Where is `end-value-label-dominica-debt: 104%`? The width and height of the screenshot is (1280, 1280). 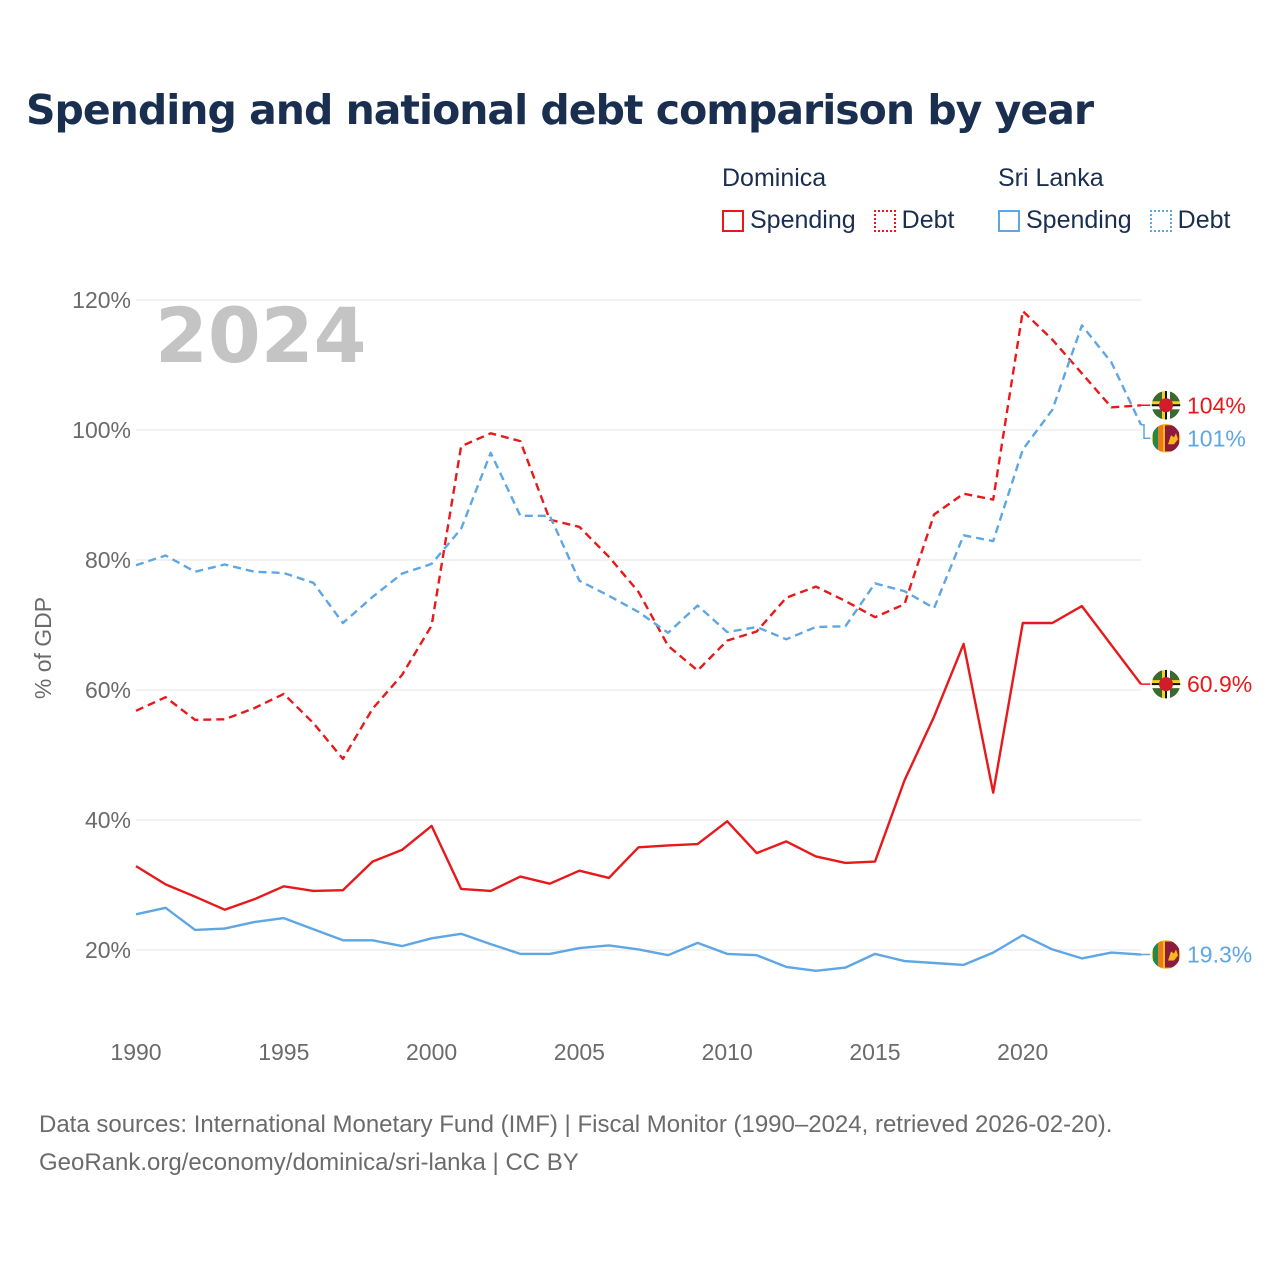
end-value-label-dominica-debt: 104% is located at coordinates (1216, 405).